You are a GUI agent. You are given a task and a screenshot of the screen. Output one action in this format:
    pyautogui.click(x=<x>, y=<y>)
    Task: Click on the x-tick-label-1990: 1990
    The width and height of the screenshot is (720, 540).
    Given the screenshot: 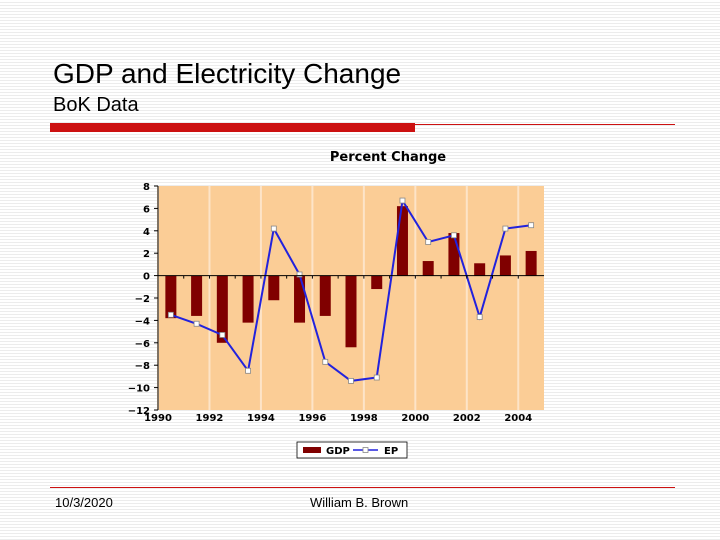 What is the action you would take?
    pyautogui.click(x=158, y=418)
    